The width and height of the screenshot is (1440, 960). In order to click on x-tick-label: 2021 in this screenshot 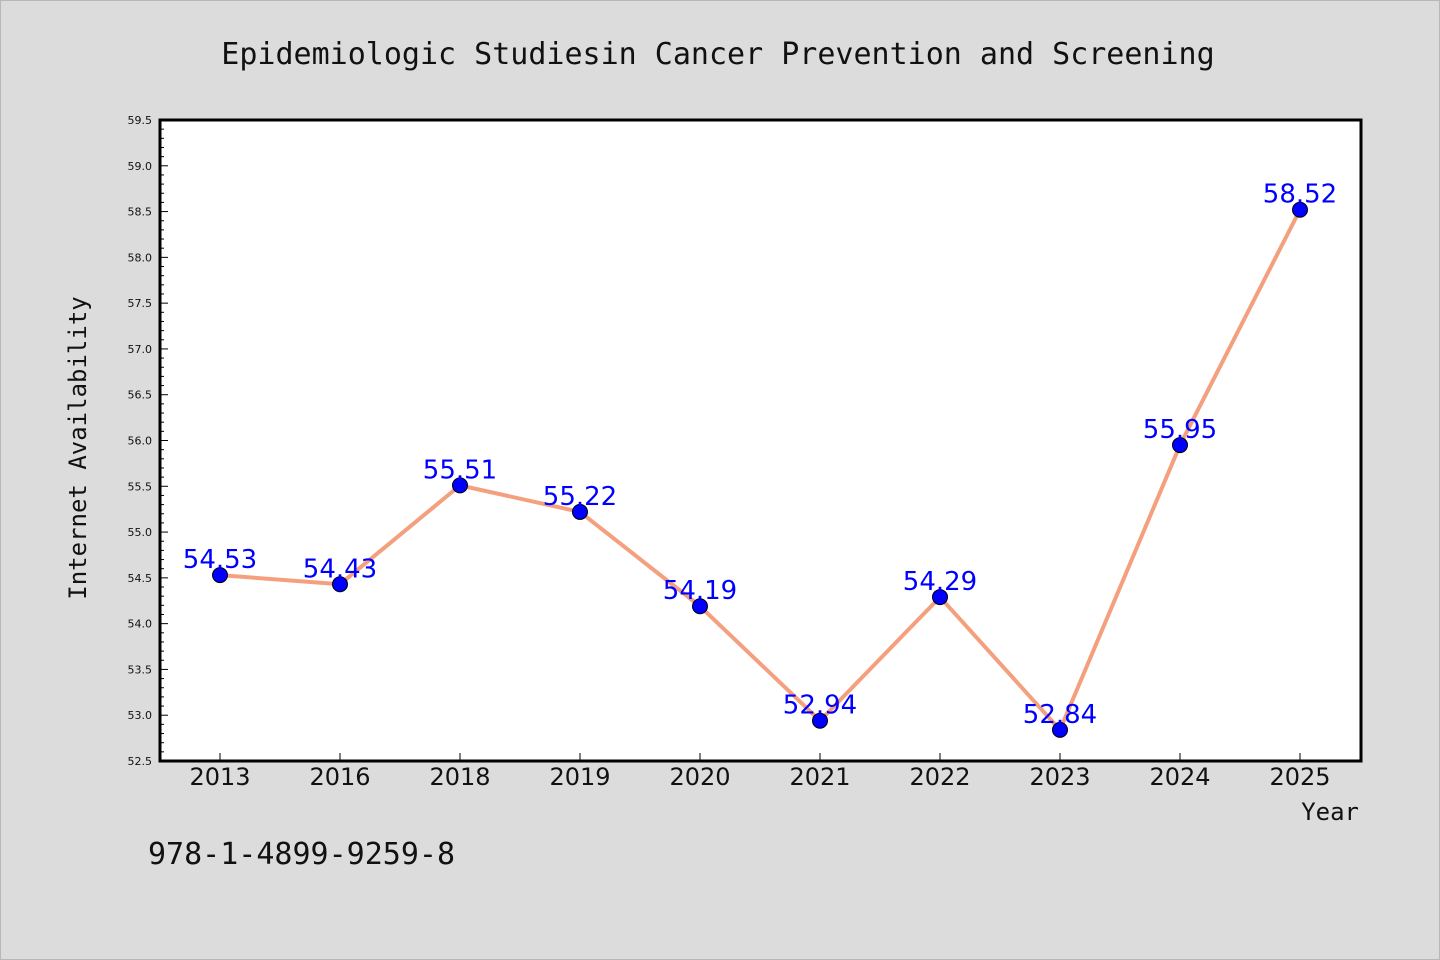, I will do `click(819, 777)`.